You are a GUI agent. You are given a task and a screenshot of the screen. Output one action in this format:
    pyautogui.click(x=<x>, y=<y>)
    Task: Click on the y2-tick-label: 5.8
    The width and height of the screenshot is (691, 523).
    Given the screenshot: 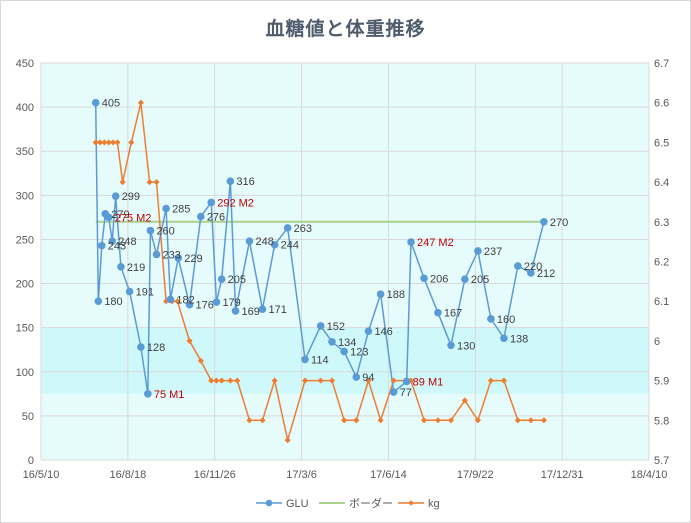 What is the action you would take?
    pyautogui.click(x=661, y=421)
    